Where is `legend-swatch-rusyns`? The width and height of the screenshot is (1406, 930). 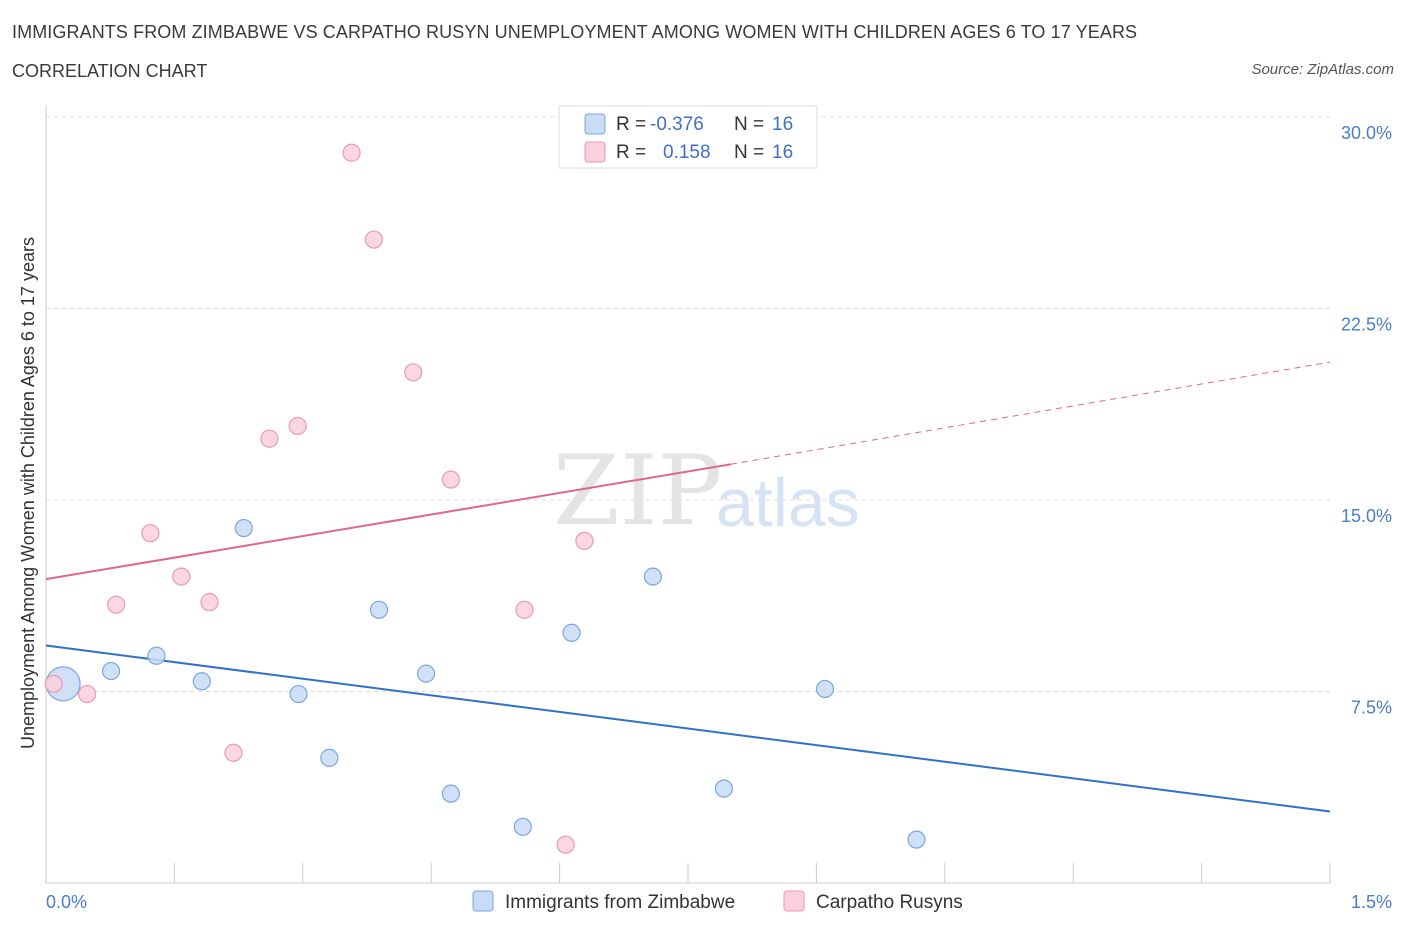
legend-swatch-rusyns is located at coordinates (595, 152).